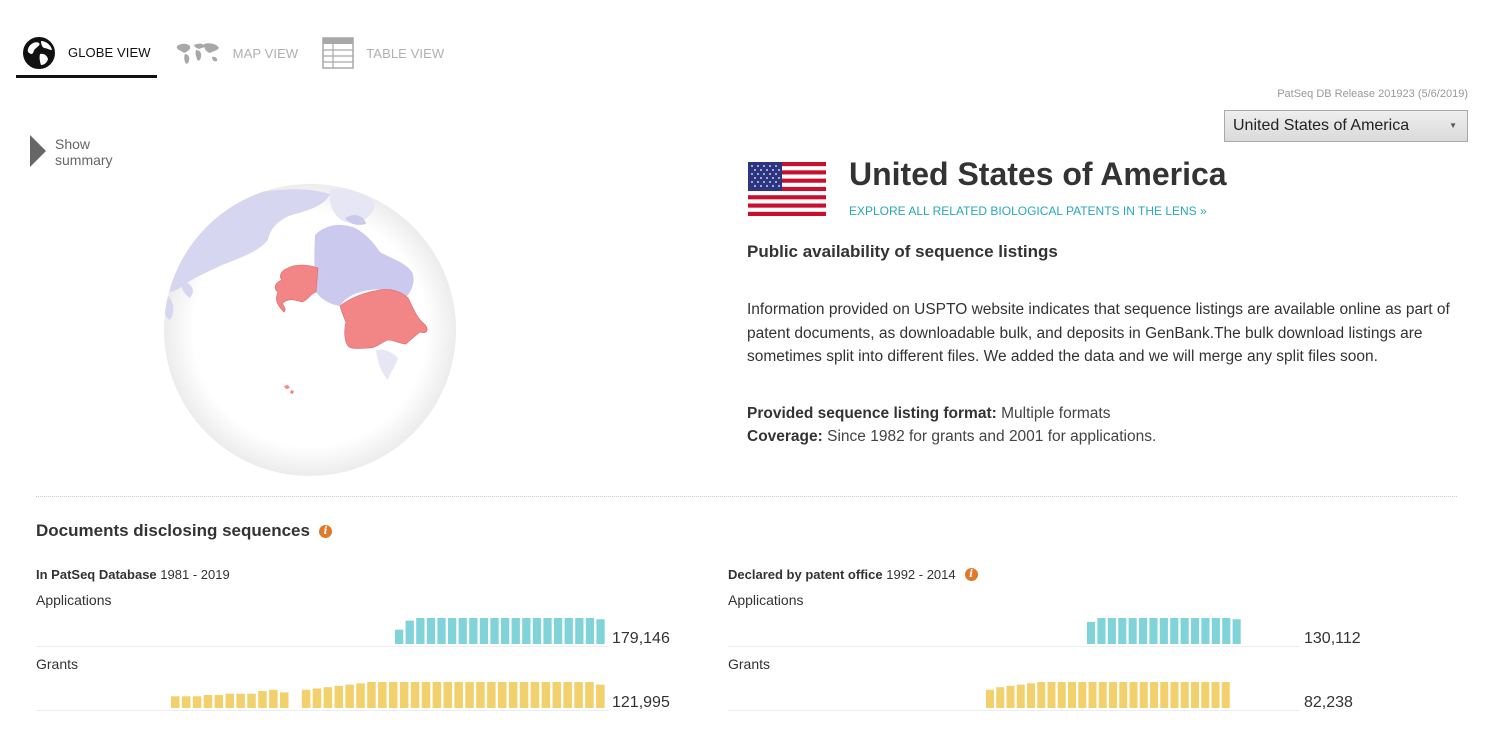 Image resolution: width=1500 pixels, height=731 pixels. Describe the element at coordinates (38, 151) in the screenshot. I see `triangle-right-icon` at that location.